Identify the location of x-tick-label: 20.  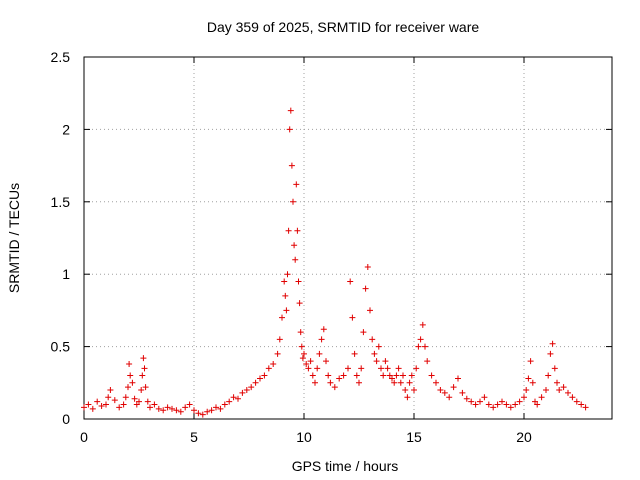
(524, 437).